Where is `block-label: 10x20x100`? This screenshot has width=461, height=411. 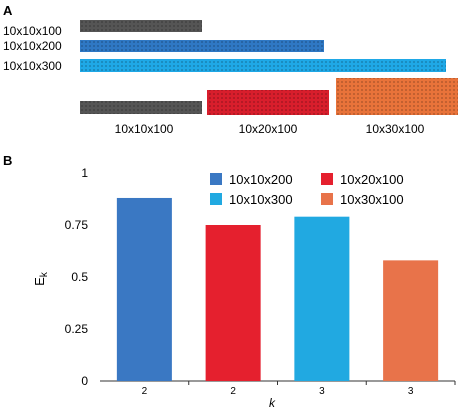 block-label: 10x20x100 is located at coordinates (268, 129).